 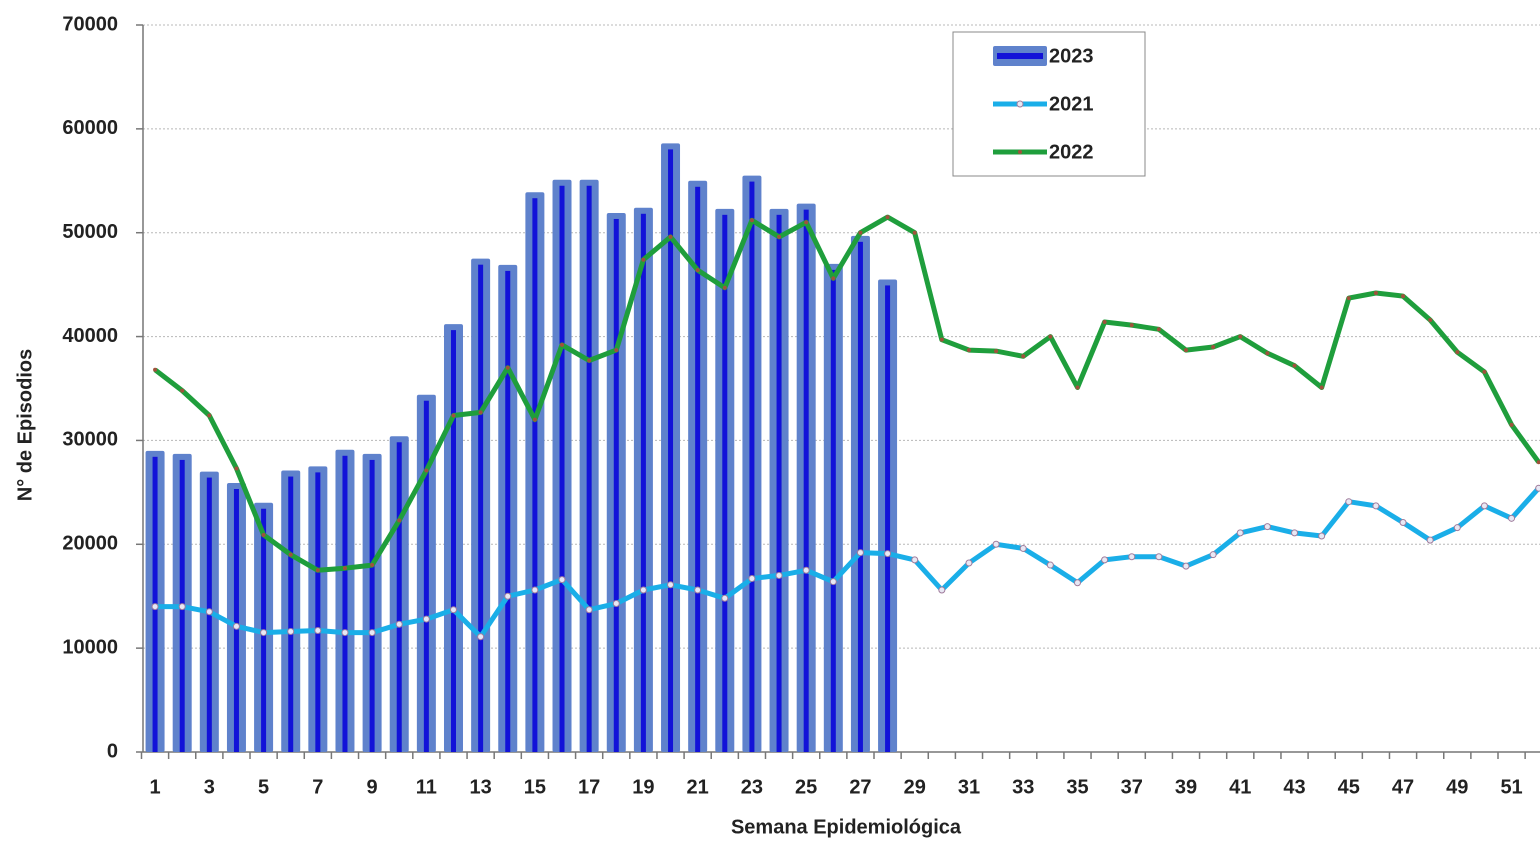 I want to click on y-tick-label: 60000, so click(x=90, y=128).